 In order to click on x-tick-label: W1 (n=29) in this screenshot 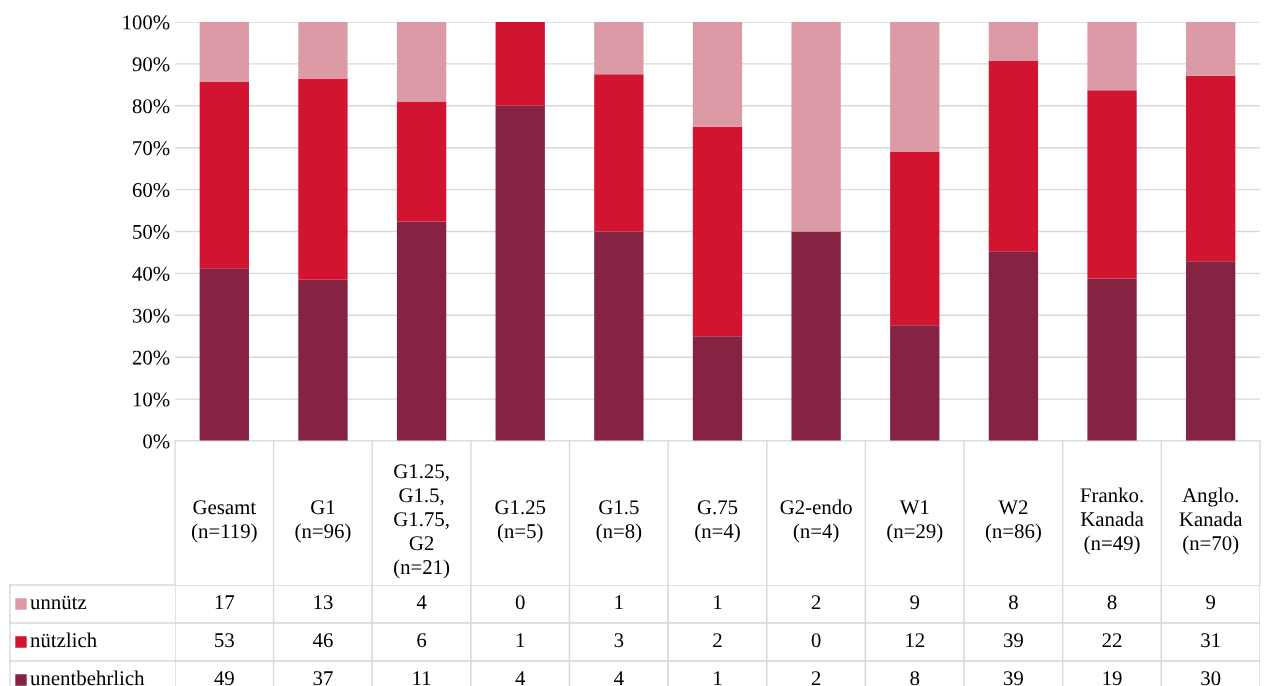, I will do `click(915, 521)`.